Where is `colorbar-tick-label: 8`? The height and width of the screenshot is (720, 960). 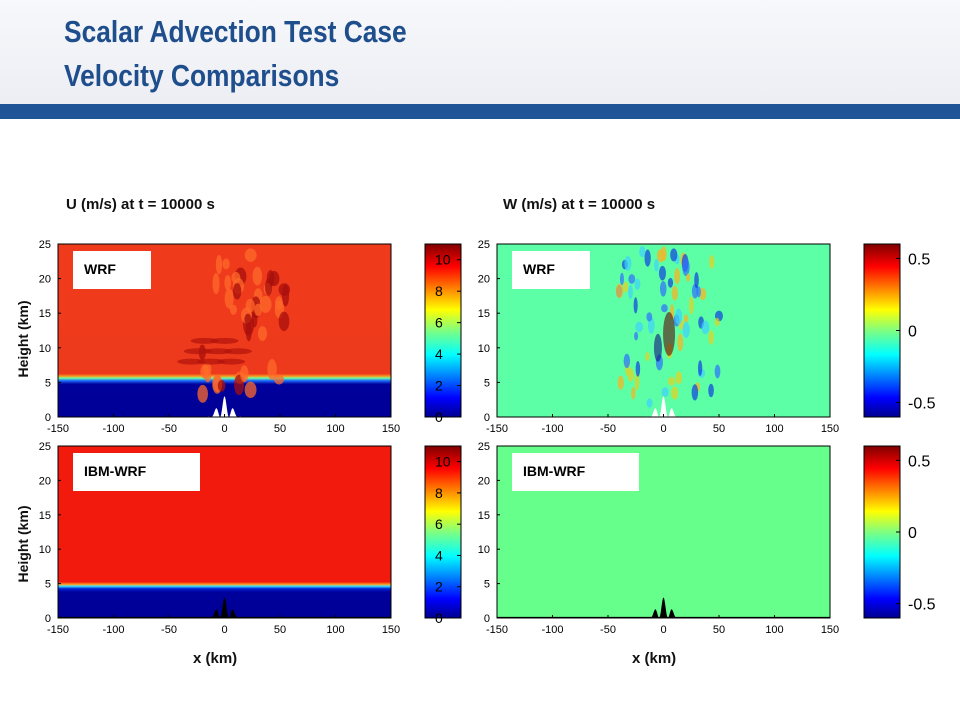 colorbar-tick-label: 8 is located at coordinates (439, 291).